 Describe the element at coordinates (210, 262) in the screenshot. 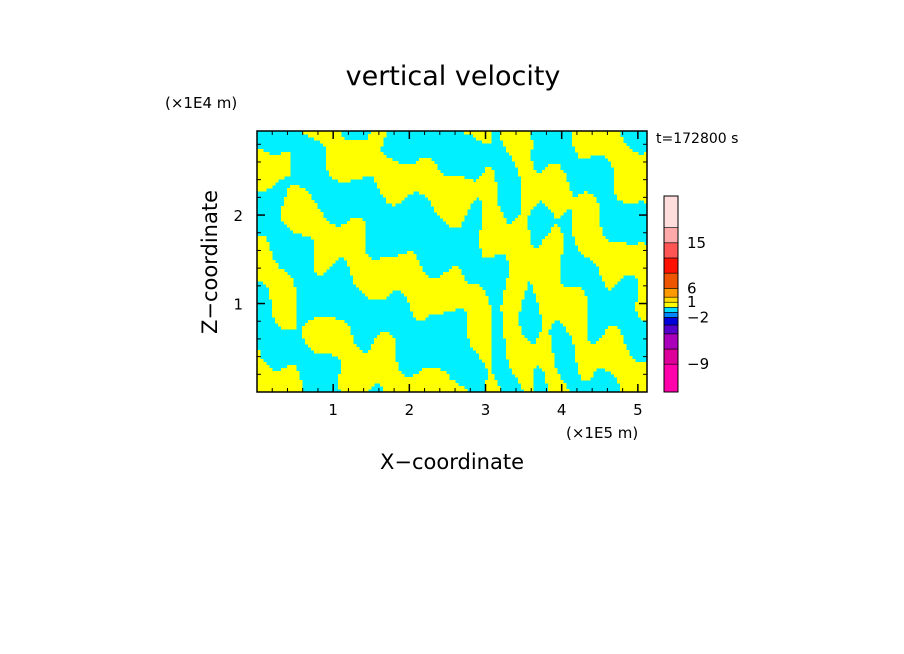

I see `y-axis-label: Z−coordinate` at that location.